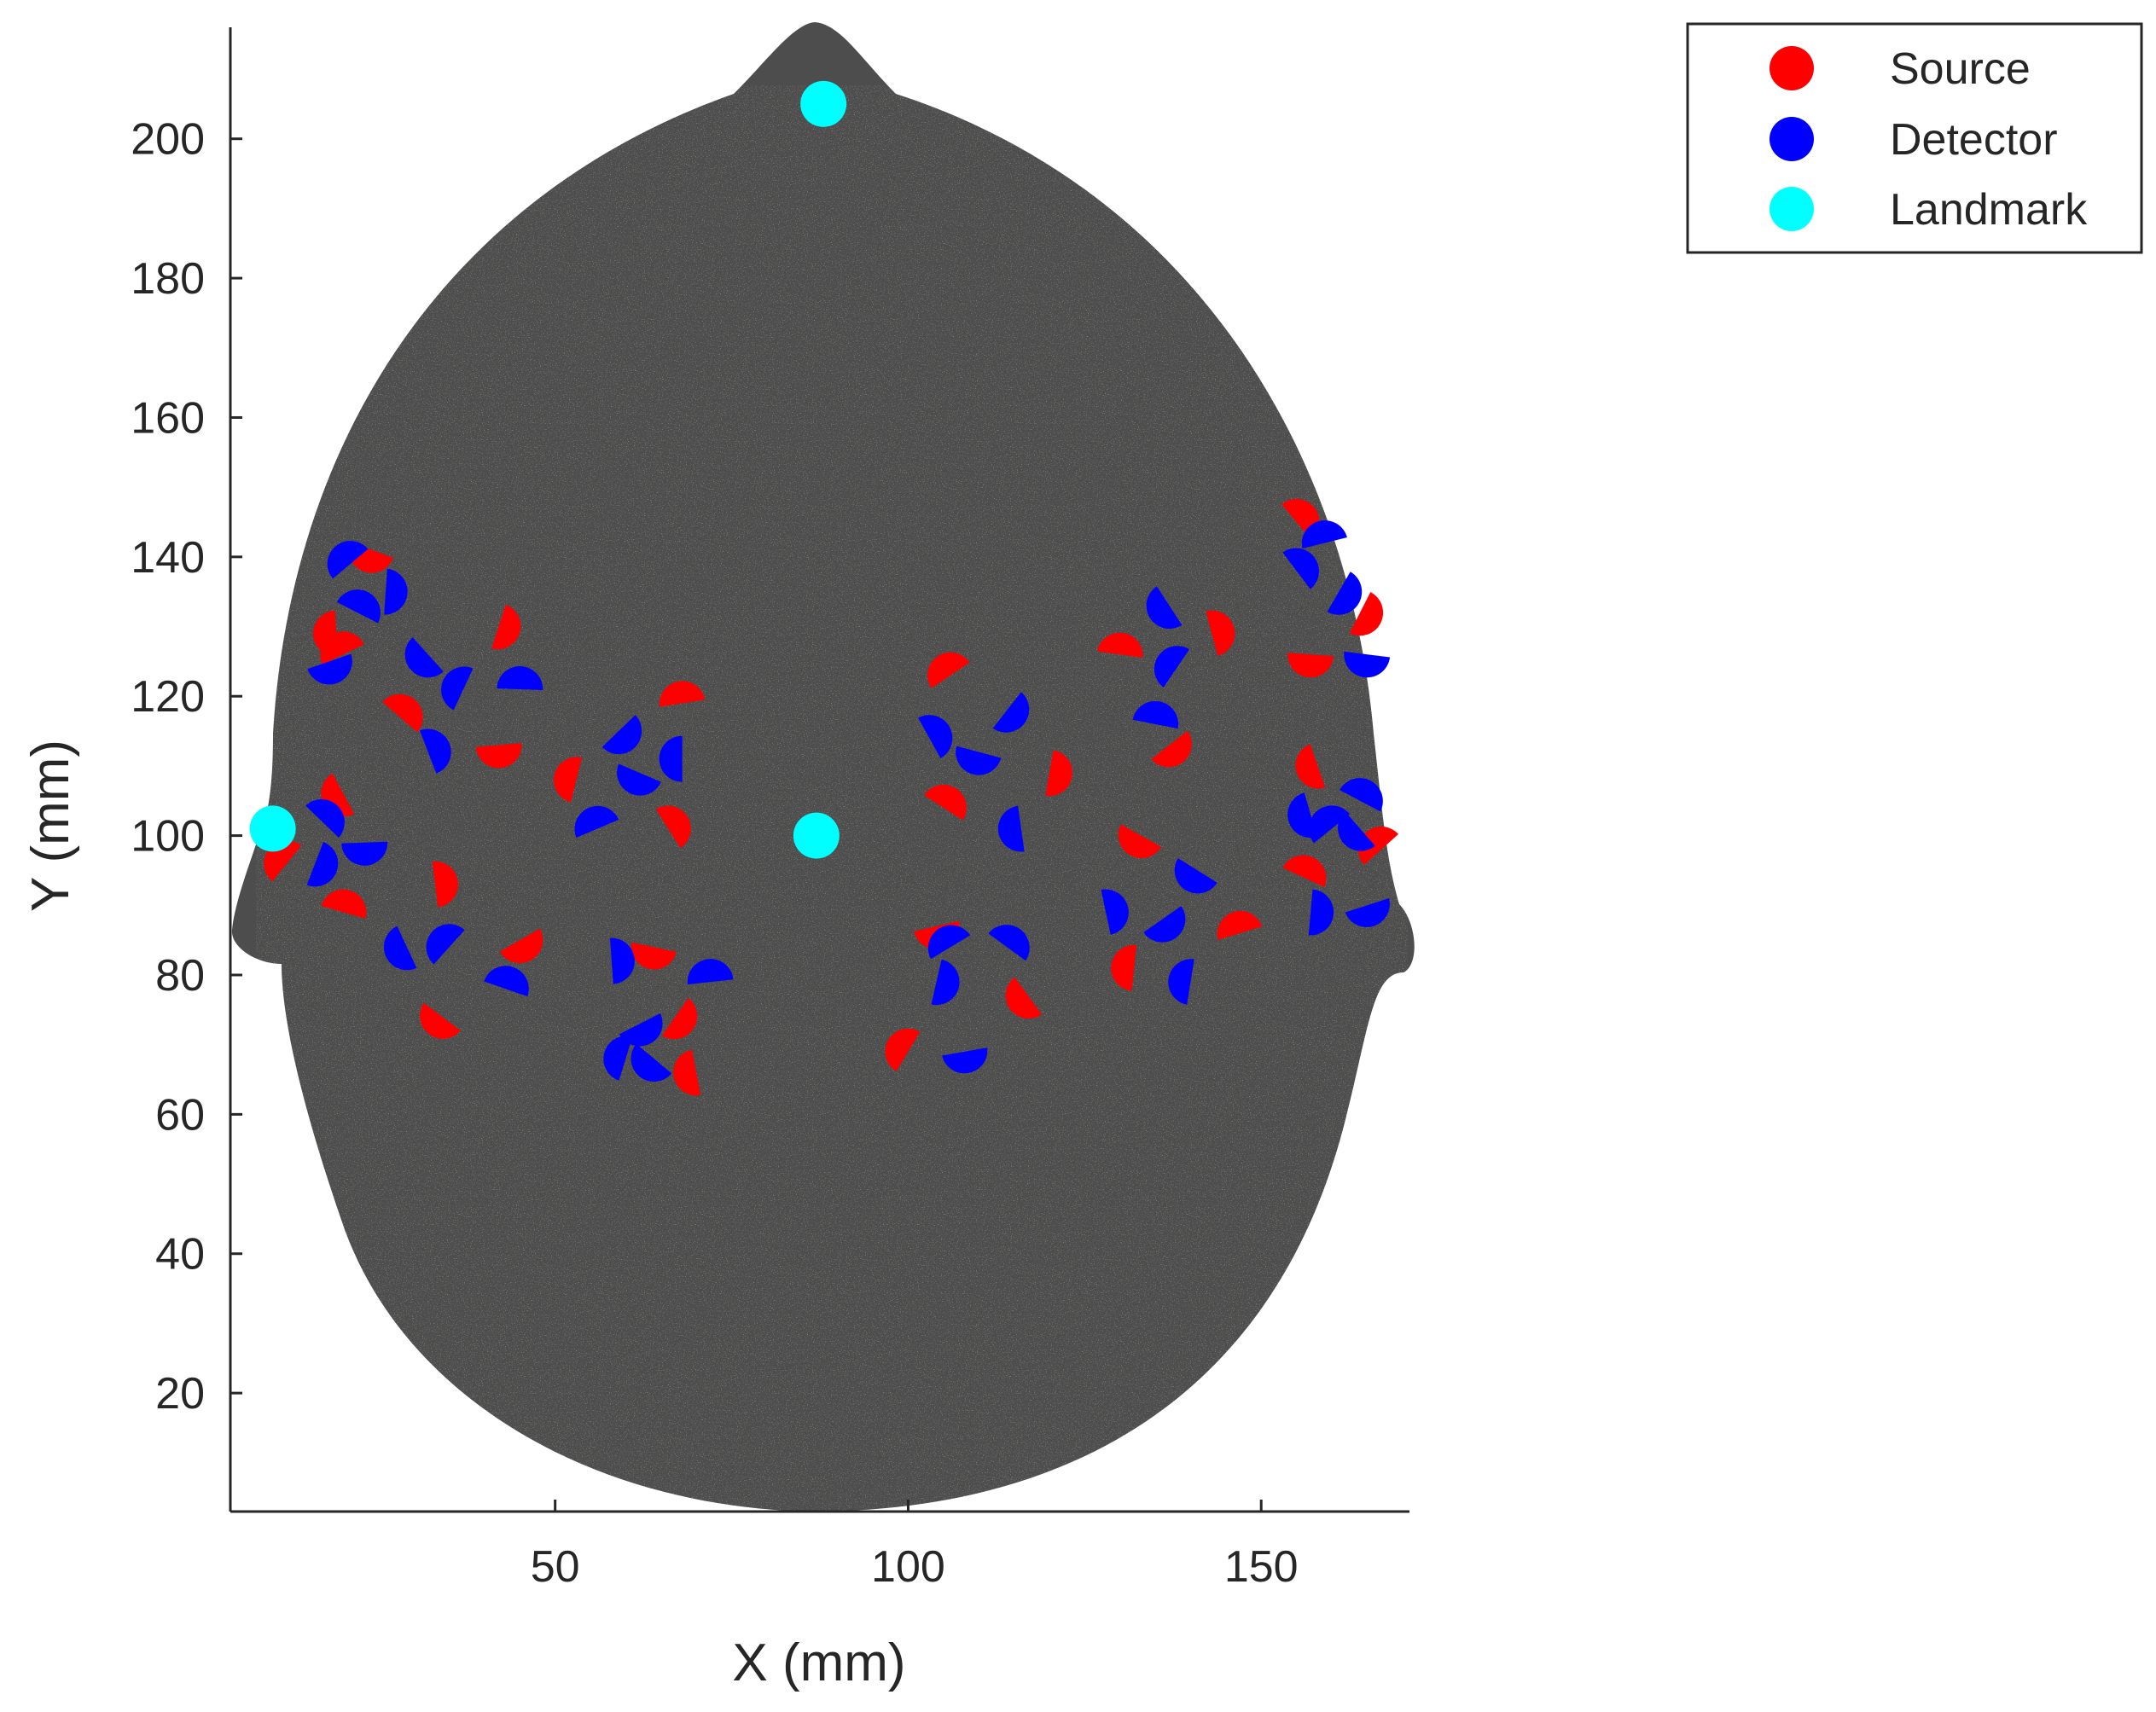 Image resolution: width=2156 pixels, height=1712 pixels. I want to click on legend: Source Detector Landmark, so click(1914, 138).